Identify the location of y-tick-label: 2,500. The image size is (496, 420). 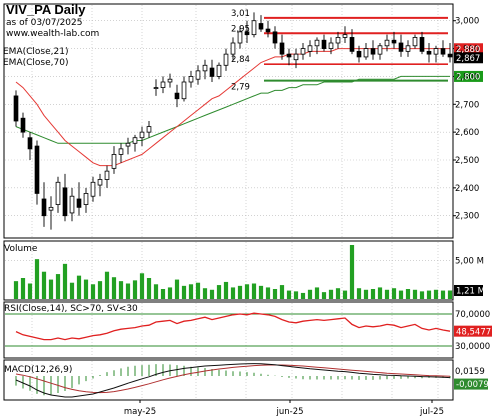
(467, 161).